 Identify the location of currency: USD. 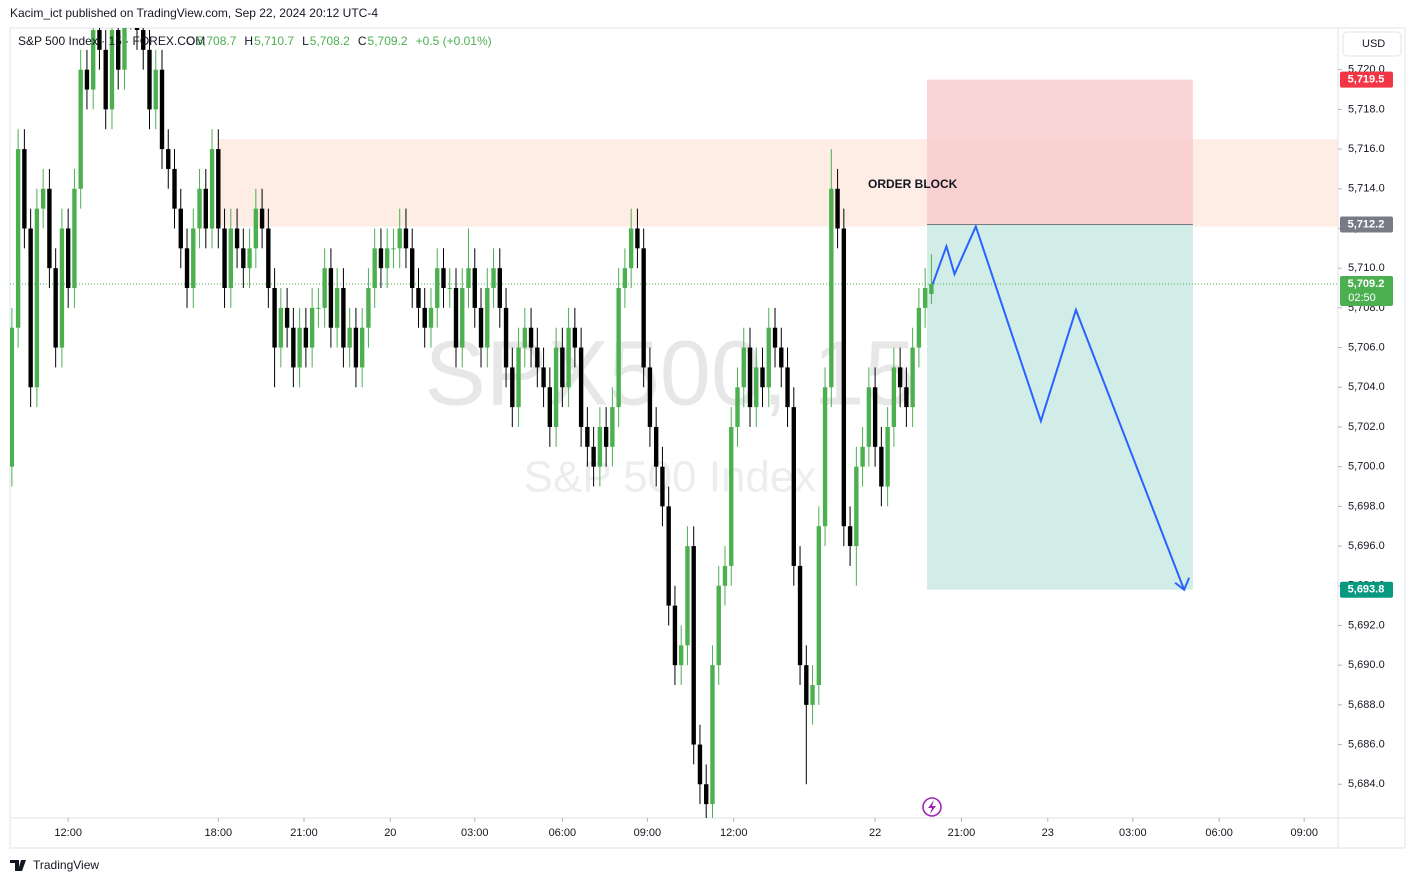
(1373, 44).